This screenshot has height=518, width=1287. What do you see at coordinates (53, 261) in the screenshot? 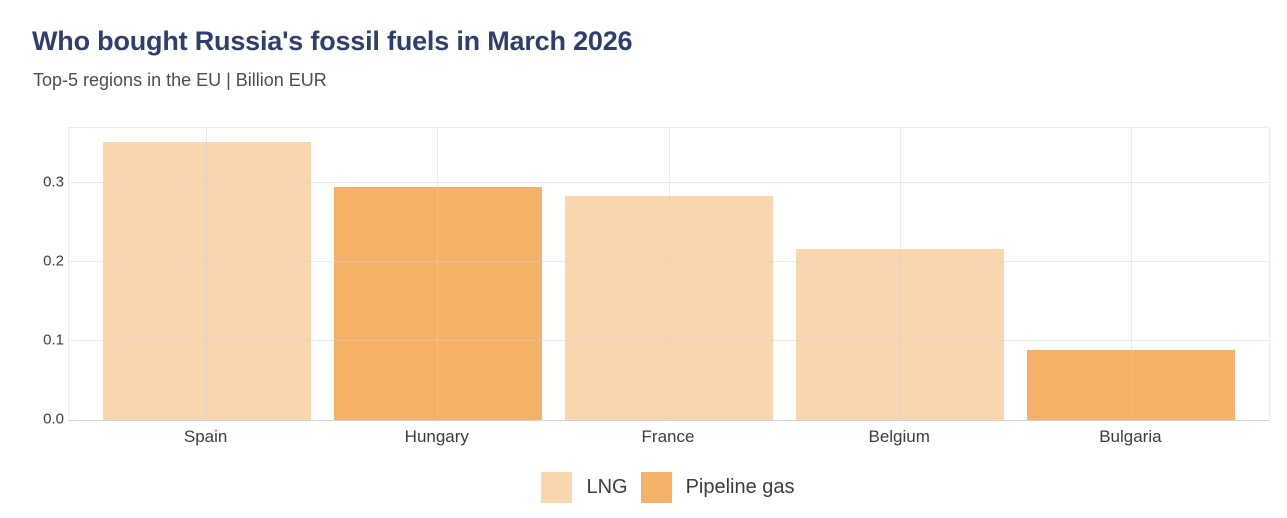
I see `y-tick-label-0.2: 0.2` at bounding box center [53, 261].